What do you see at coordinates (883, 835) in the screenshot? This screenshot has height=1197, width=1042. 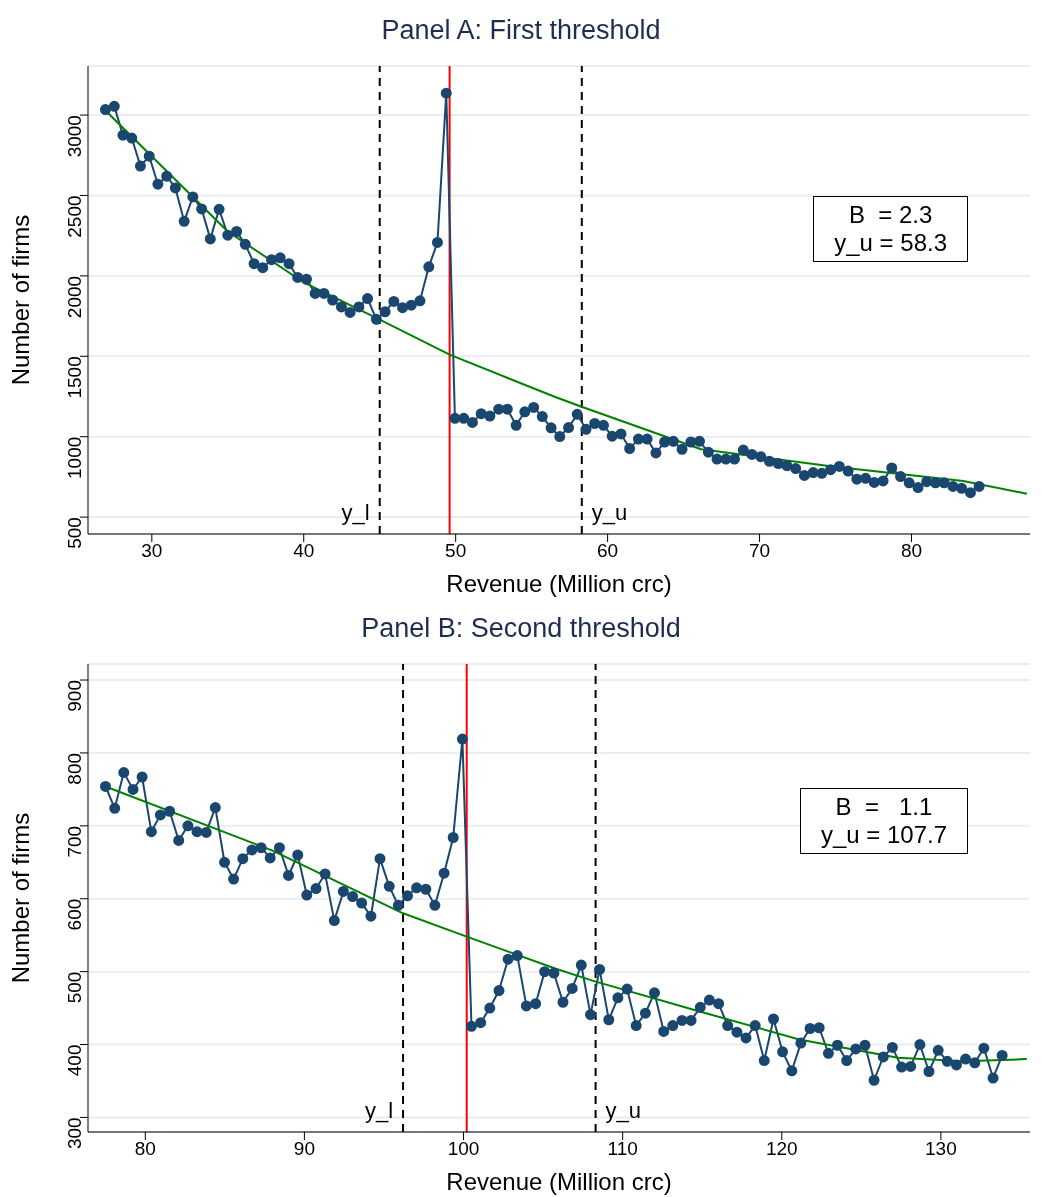 I see `annotation: y_u = 107.7` at bounding box center [883, 835].